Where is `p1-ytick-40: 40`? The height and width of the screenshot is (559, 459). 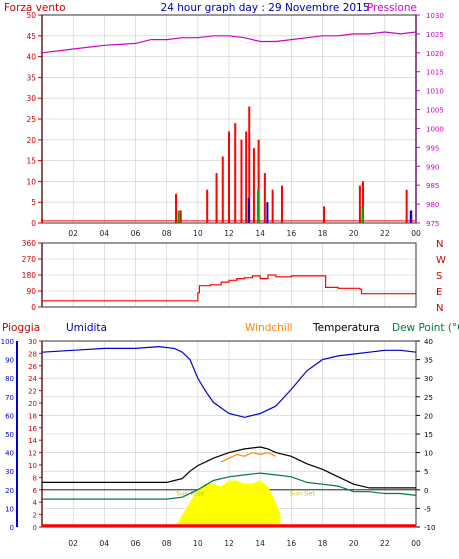 p1-ytick-40: 40 is located at coordinates (31, 57).